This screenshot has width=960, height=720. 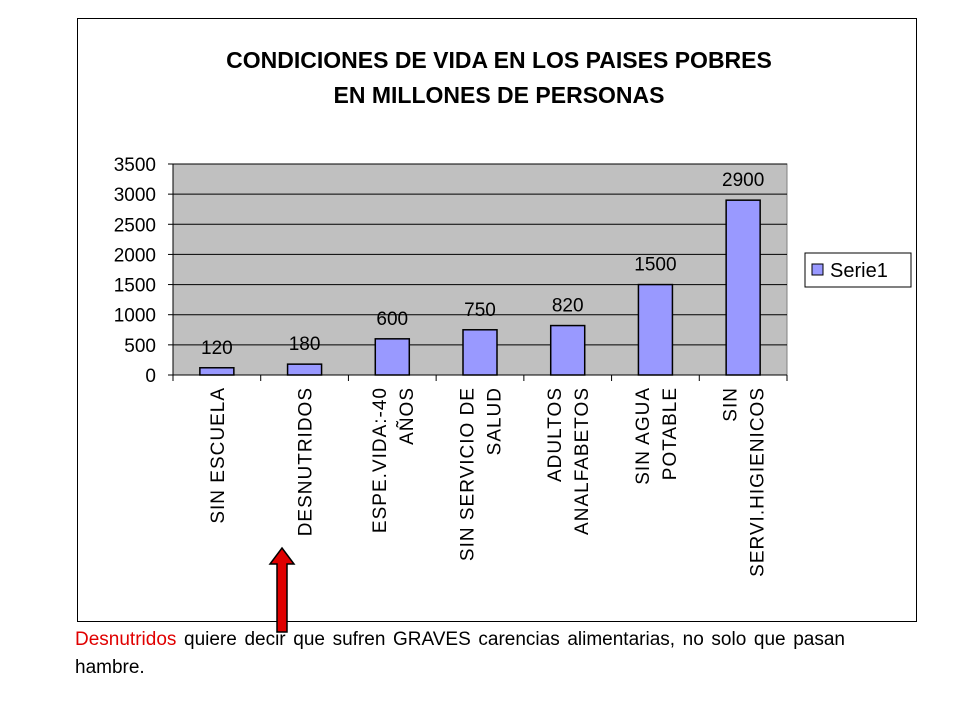 I want to click on x-category-label: ESPE.VIDA:-40 AÑOS, so click(x=394, y=460).